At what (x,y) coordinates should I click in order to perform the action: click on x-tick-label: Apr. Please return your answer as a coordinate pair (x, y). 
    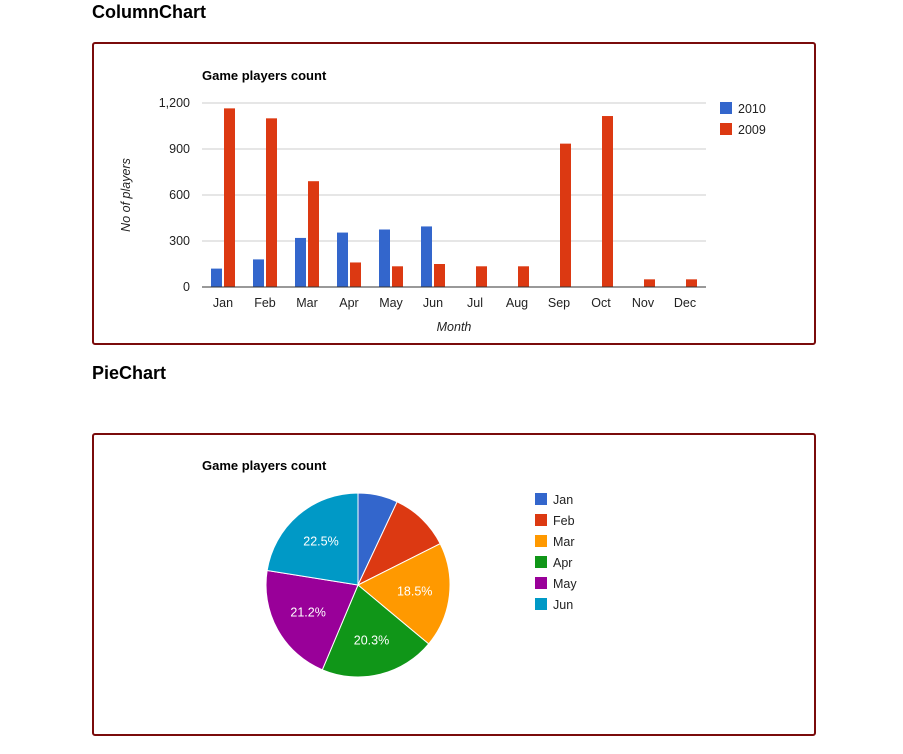
    Looking at the image, I should click on (348, 303).